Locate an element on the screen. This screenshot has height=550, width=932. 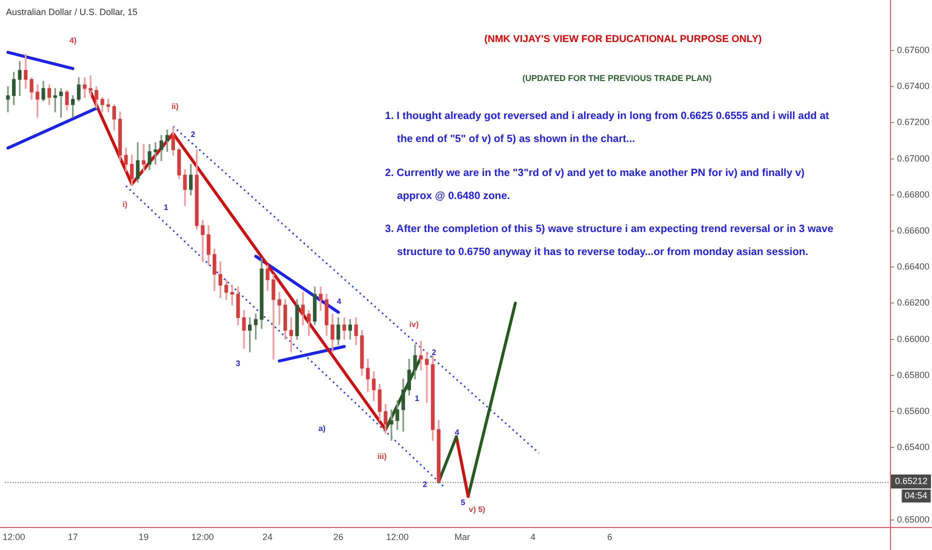
x-tick-label: 4 is located at coordinates (533, 537).